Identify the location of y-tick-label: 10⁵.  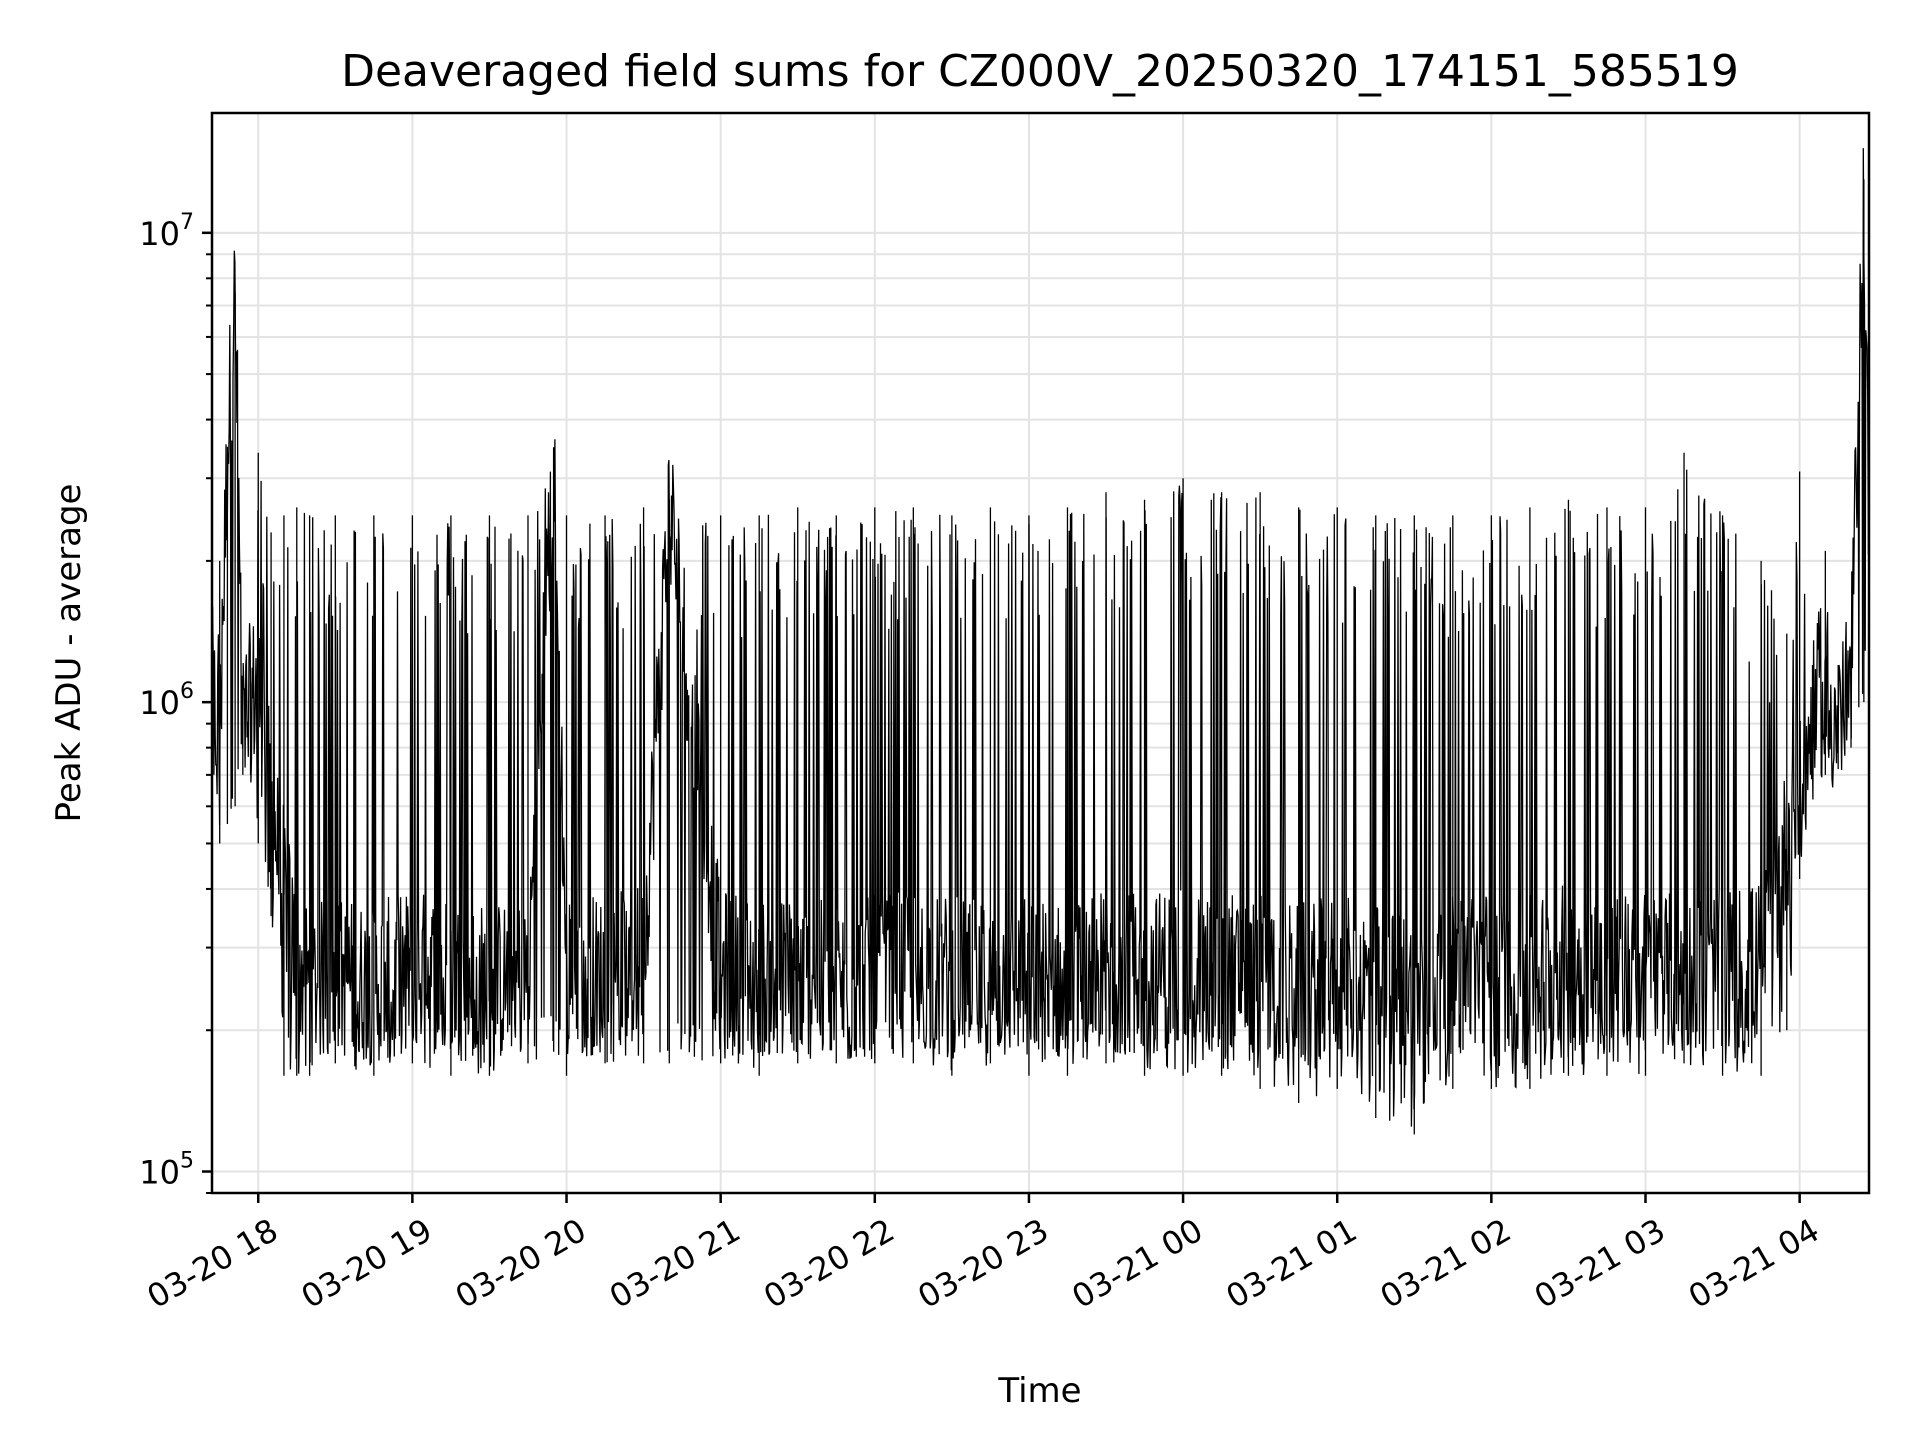
(166, 1170).